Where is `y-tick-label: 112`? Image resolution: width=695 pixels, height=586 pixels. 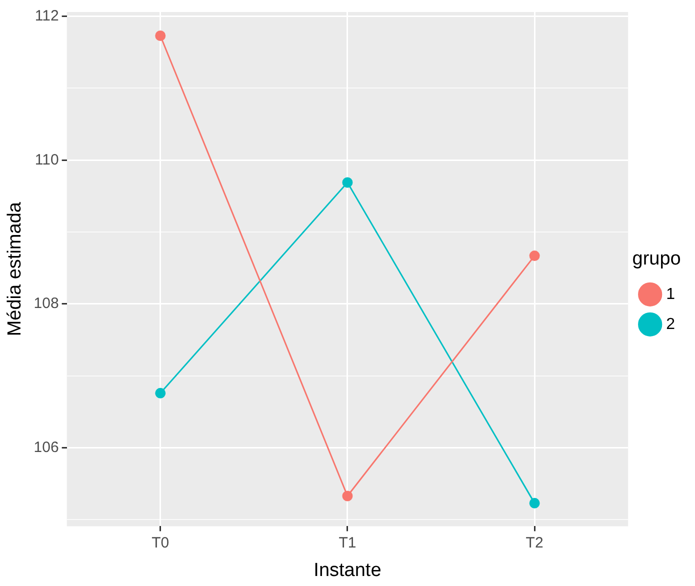 y-tick-label: 112 is located at coordinates (46, 15).